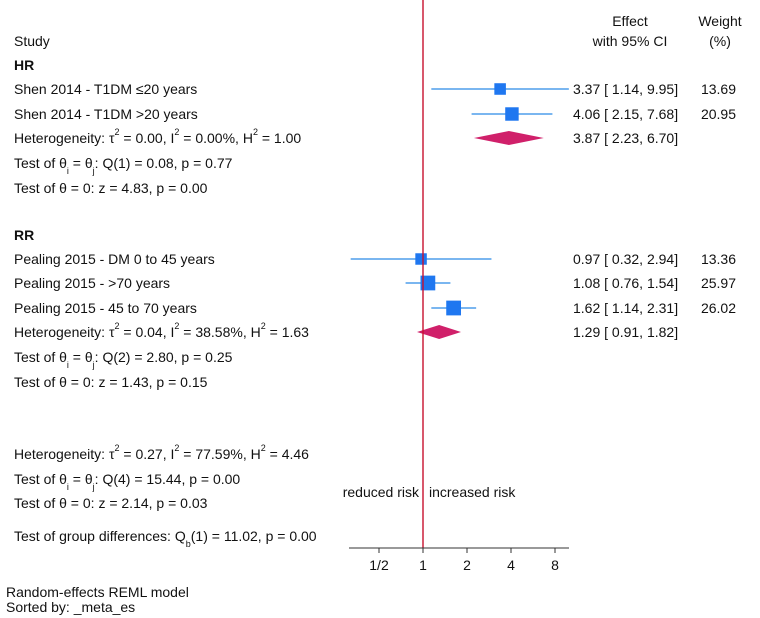  What do you see at coordinates (24, 235) in the screenshot?
I see `group-label-rr: RR` at bounding box center [24, 235].